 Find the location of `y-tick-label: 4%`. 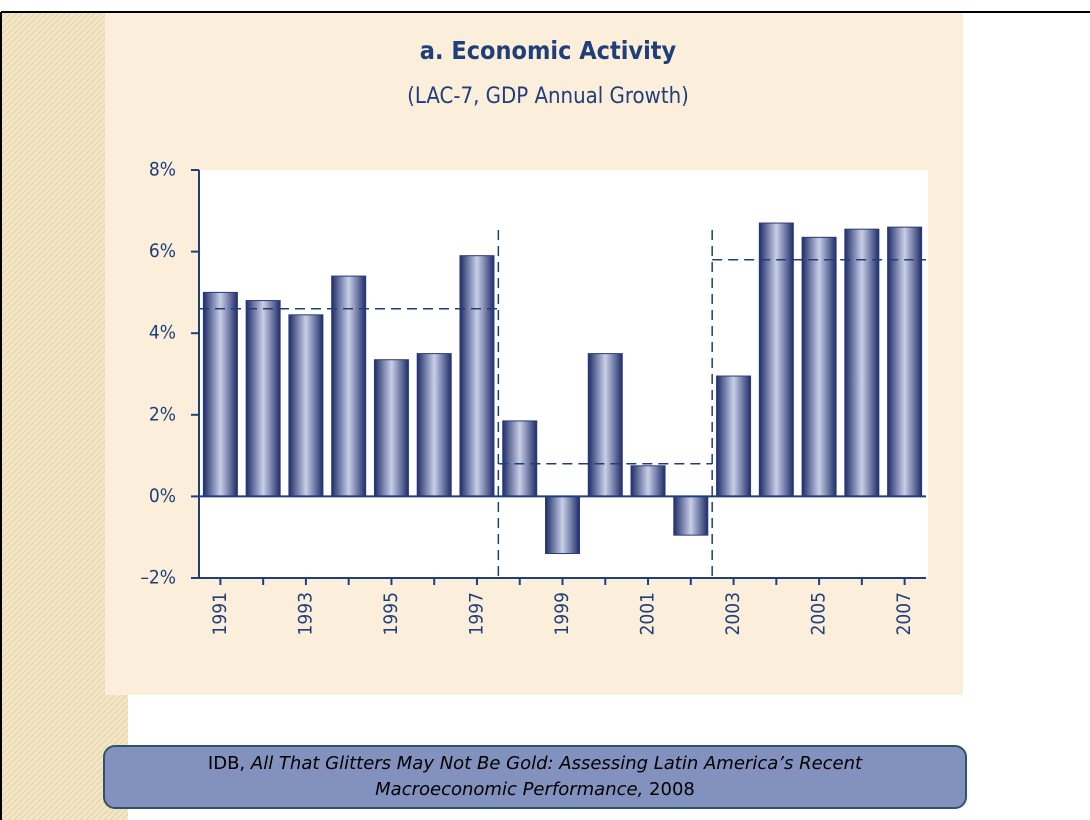

y-tick-label: 4% is located at coordinates (162, 333).